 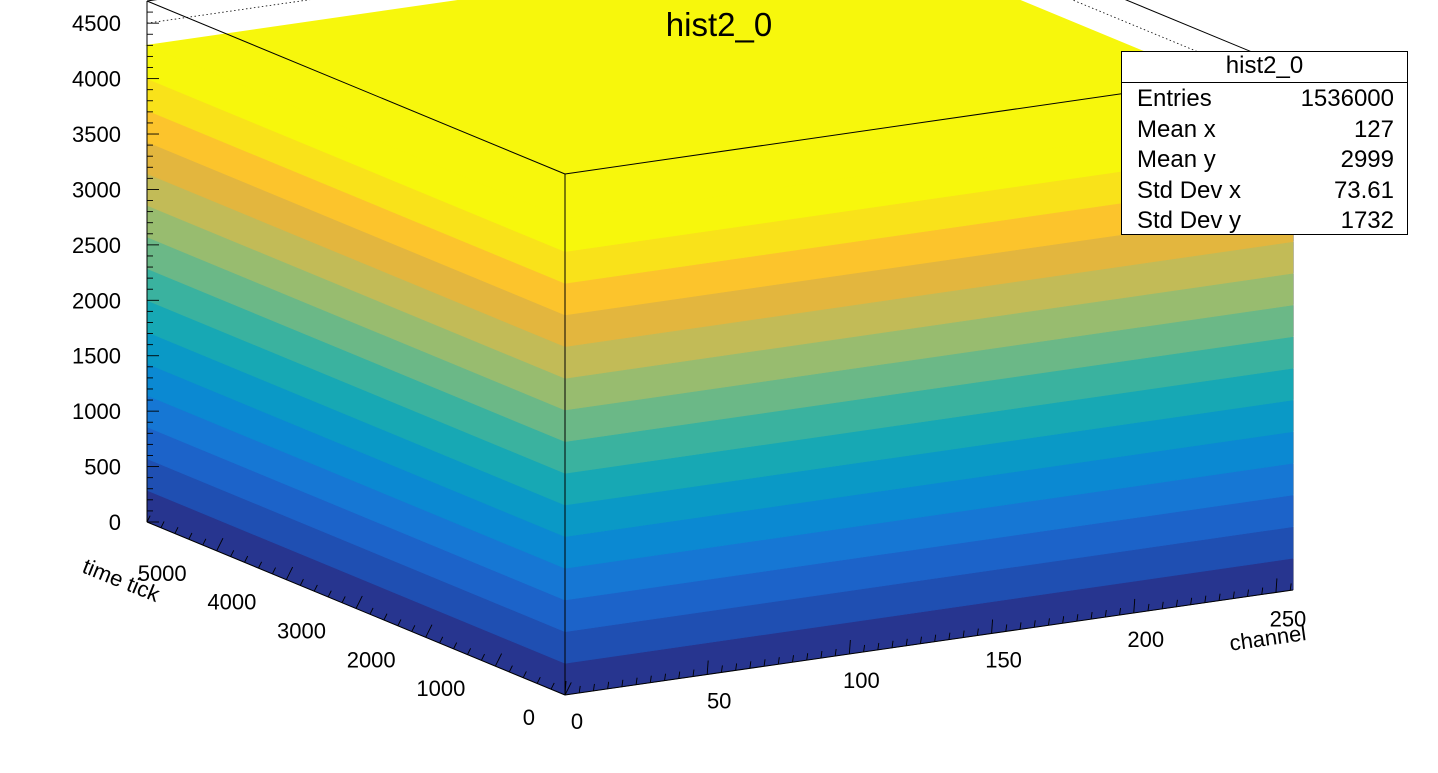 I want to click on z-tick-label: 3500, so click(x=96, y=134).